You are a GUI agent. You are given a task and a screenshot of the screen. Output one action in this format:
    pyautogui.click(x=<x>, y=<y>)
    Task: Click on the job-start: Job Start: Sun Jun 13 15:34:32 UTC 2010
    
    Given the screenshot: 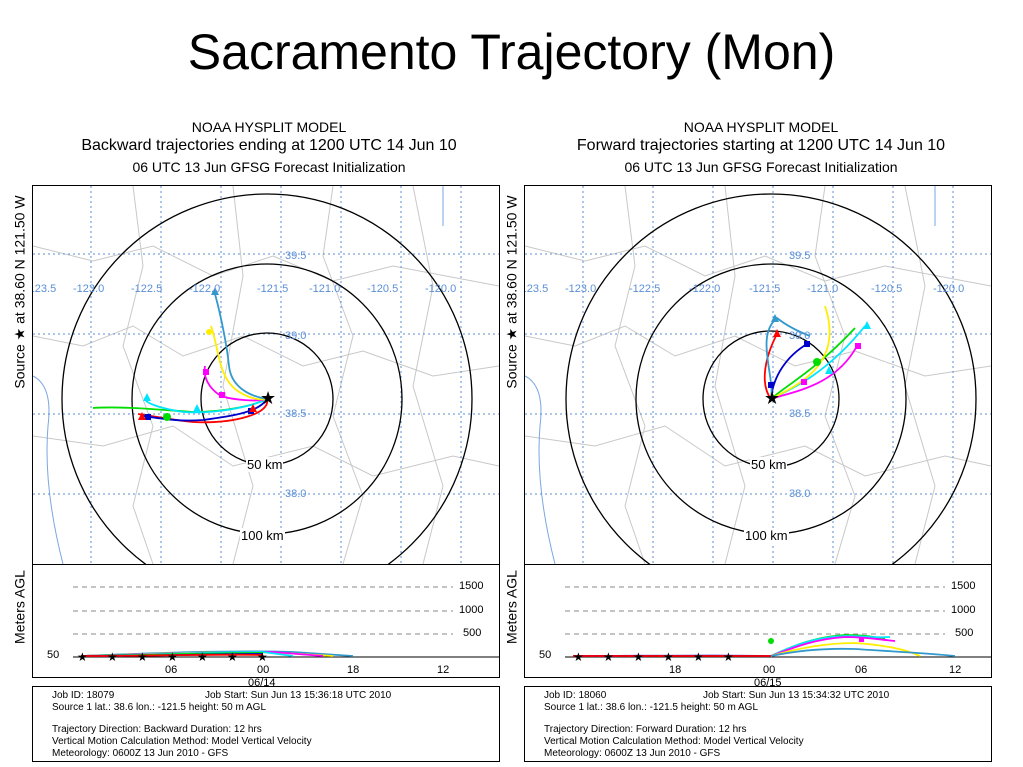 What is the action you would take?
    pyautogui.click(x=796, y=695)
    